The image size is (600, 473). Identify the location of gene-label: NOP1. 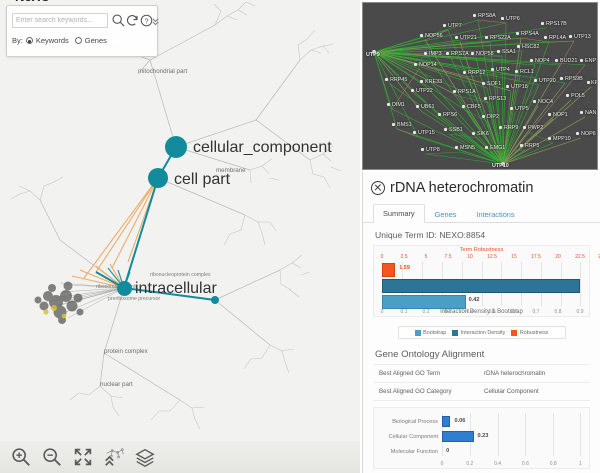
(560, 115).